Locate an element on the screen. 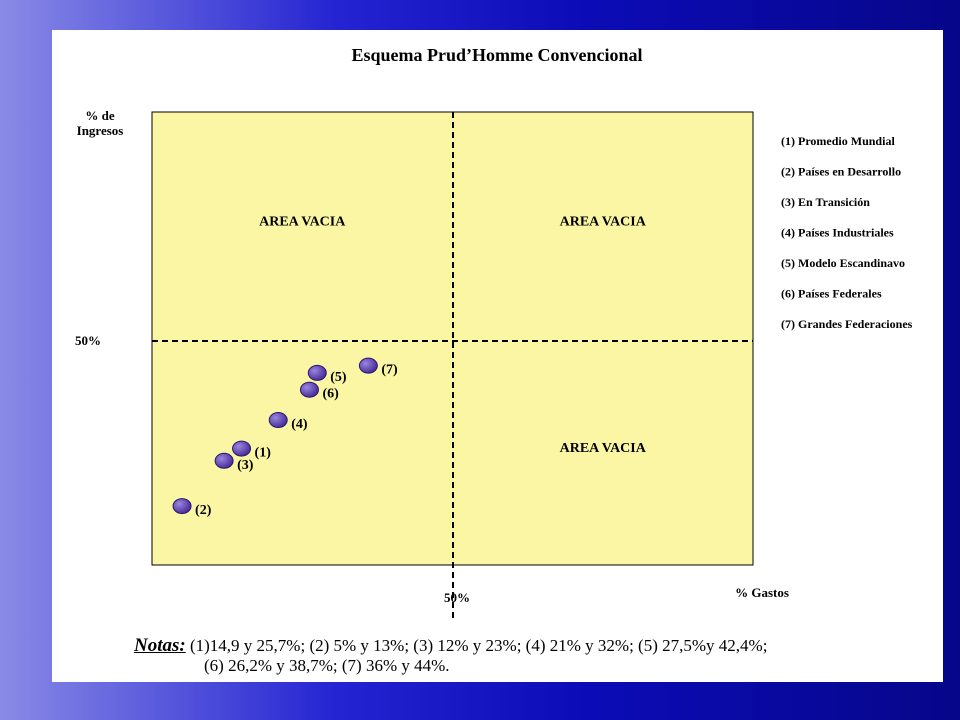 Image resolution: width=960 pixels, height=720 pixels. data-point-label-1: (1) is located at coordinates (263, 453).